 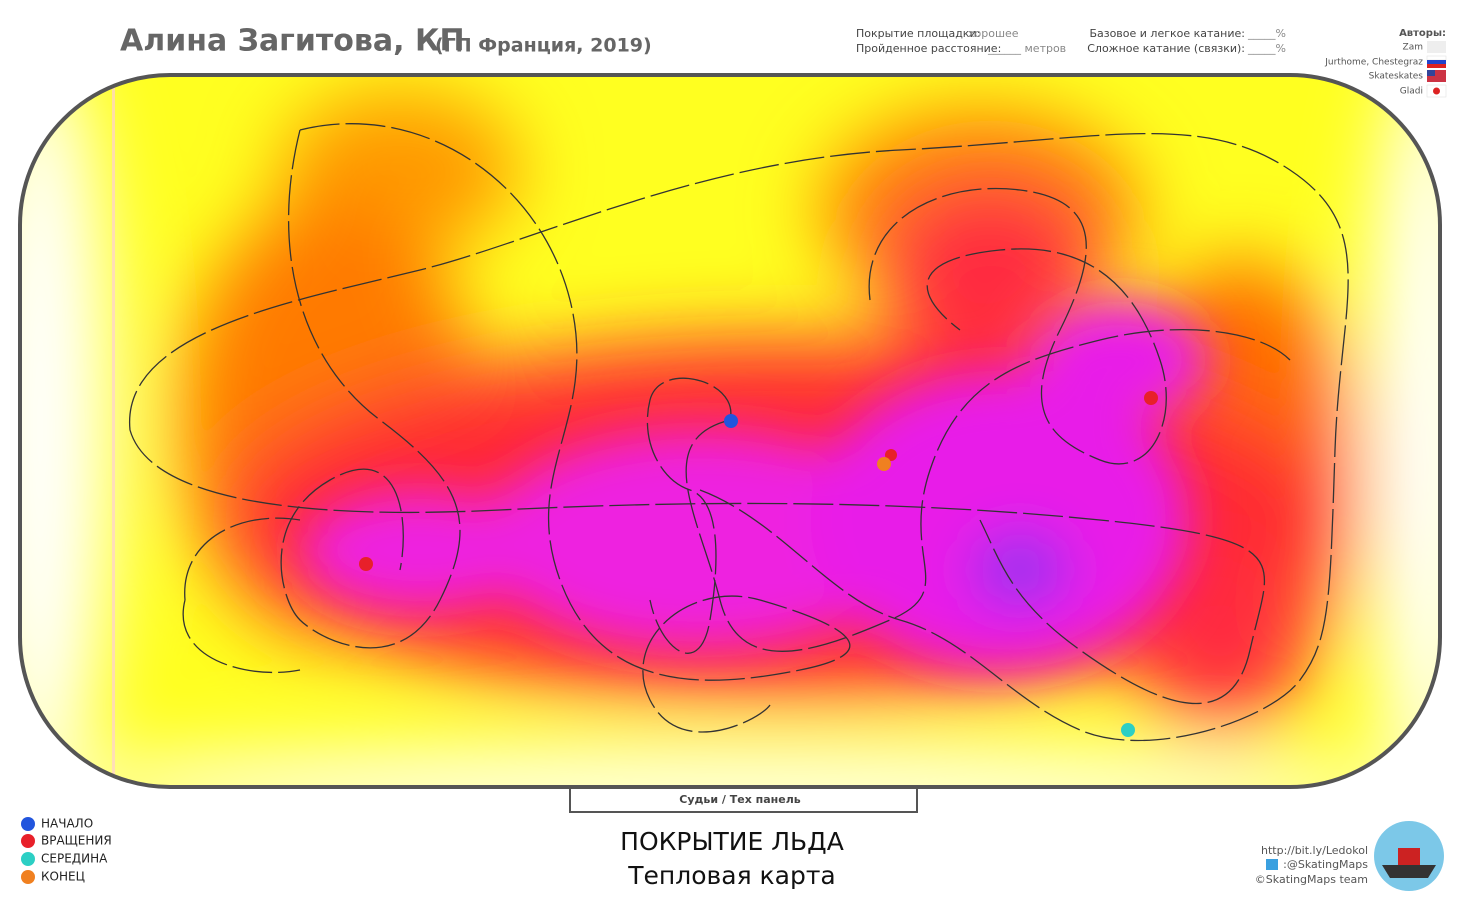 I want to click on stat-label: Пройденное расстояние:, so click(x=928, y=48).